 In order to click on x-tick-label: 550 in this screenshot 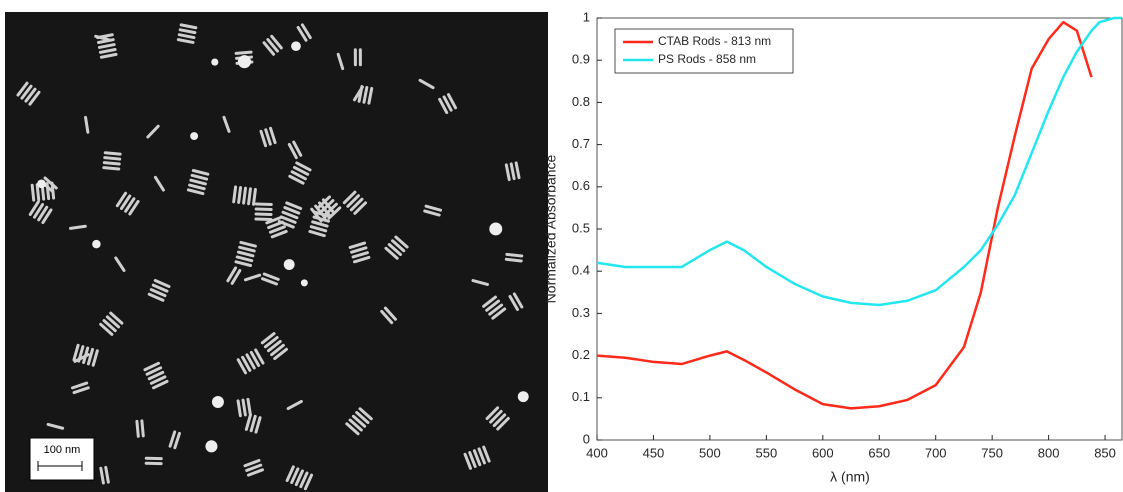, I will do `click(767, 452)`.